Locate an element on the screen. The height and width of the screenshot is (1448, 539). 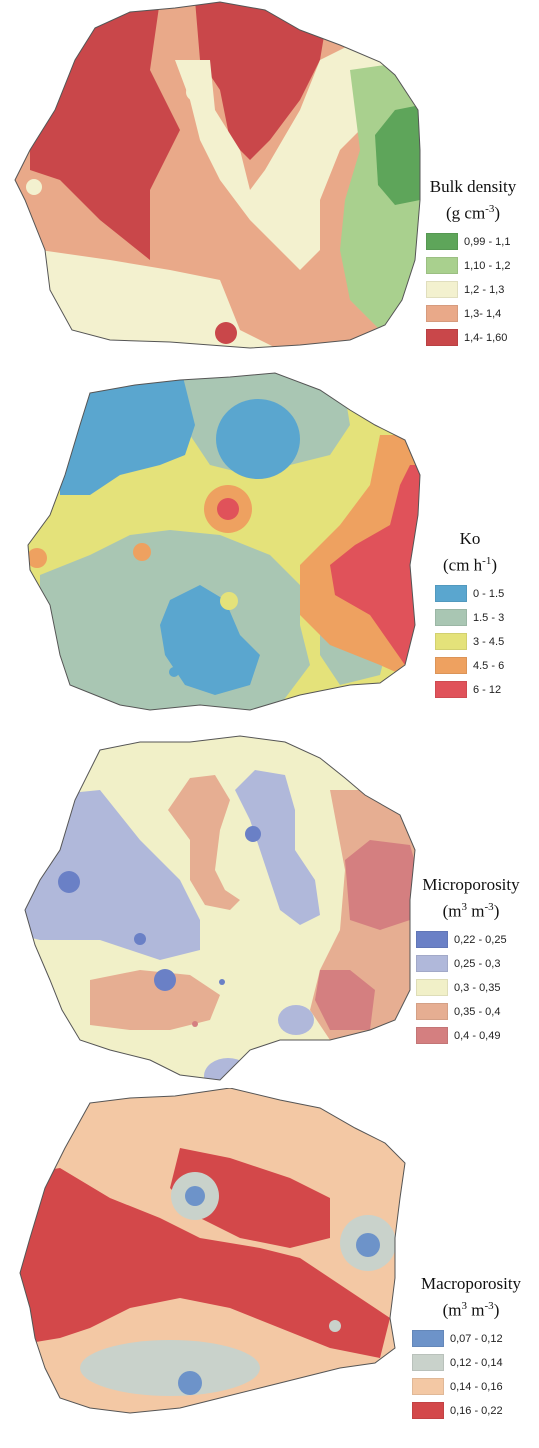
legend-label: 6 - 12 is located at coordinates (487, 689).